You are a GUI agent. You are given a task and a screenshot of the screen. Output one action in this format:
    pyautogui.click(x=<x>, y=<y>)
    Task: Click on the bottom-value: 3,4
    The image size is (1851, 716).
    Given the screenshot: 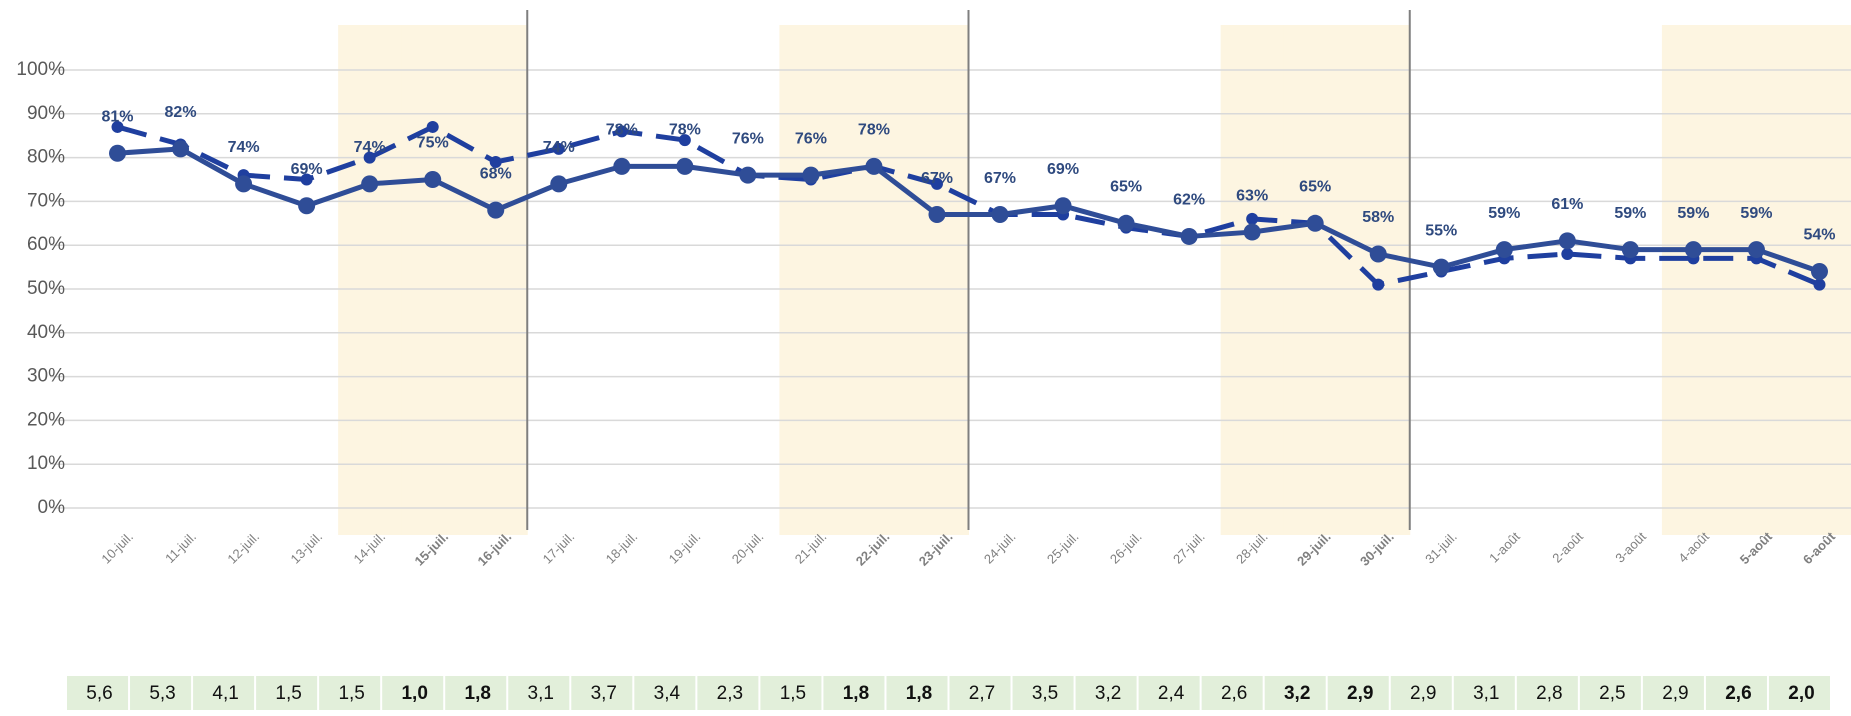 What is the action you would take?
    pyautogui.click(x=667, y=693)
    